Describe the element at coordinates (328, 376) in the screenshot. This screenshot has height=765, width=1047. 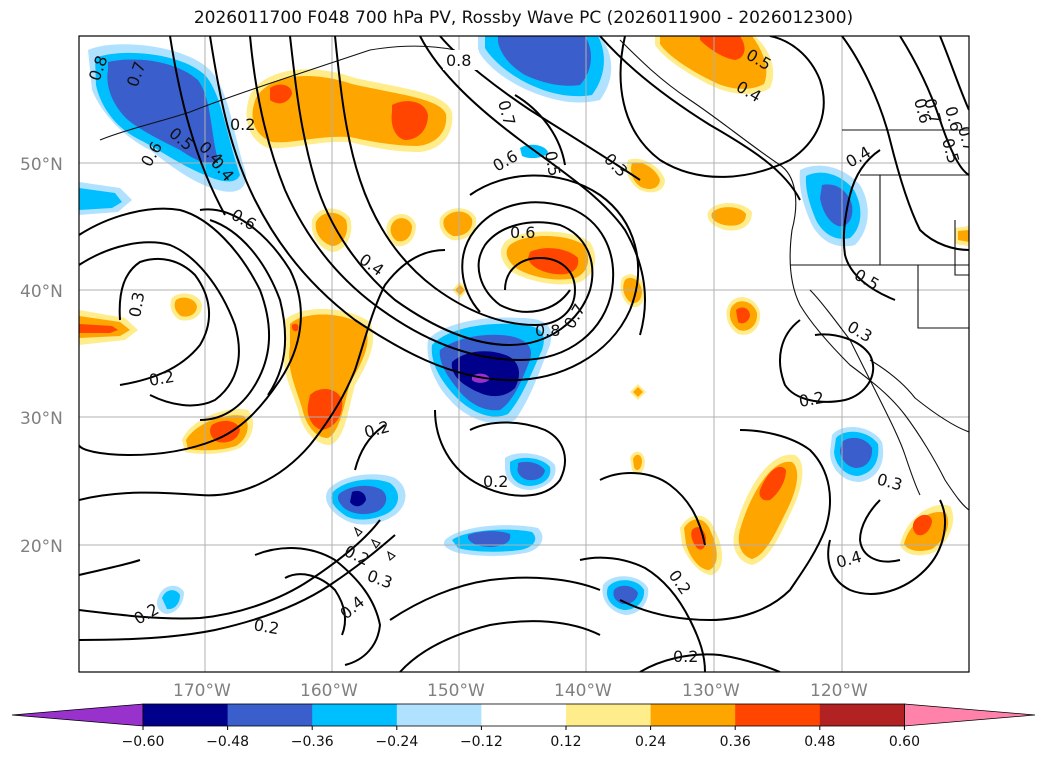
I see `positive-anomaly-central-west` at that location.